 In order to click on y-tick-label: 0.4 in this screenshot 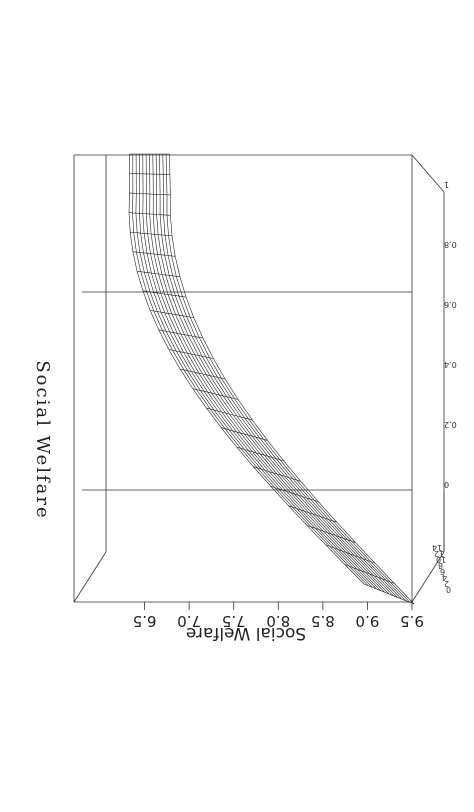, I will do `click(450, 364)`.